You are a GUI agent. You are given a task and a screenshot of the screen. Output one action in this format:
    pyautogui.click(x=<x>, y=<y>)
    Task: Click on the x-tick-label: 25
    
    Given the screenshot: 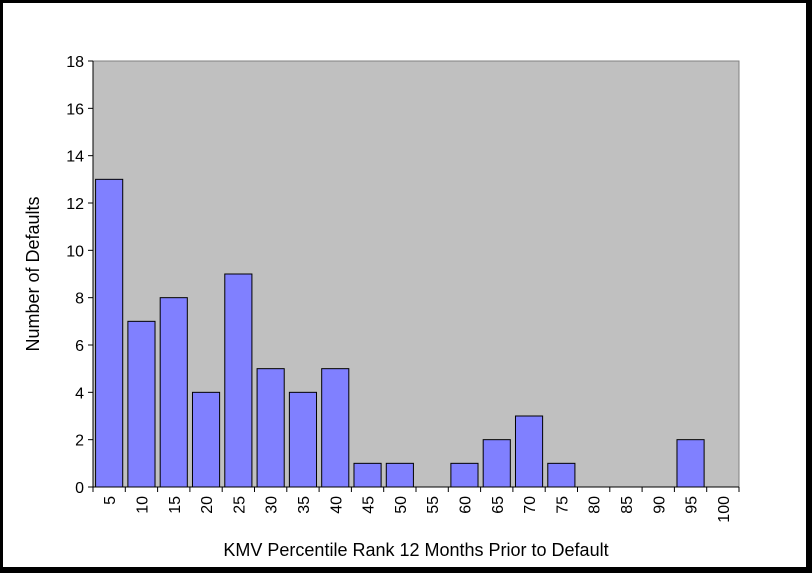 What is the action you would take?
    pyautogui.click(x=239, y=505)
    